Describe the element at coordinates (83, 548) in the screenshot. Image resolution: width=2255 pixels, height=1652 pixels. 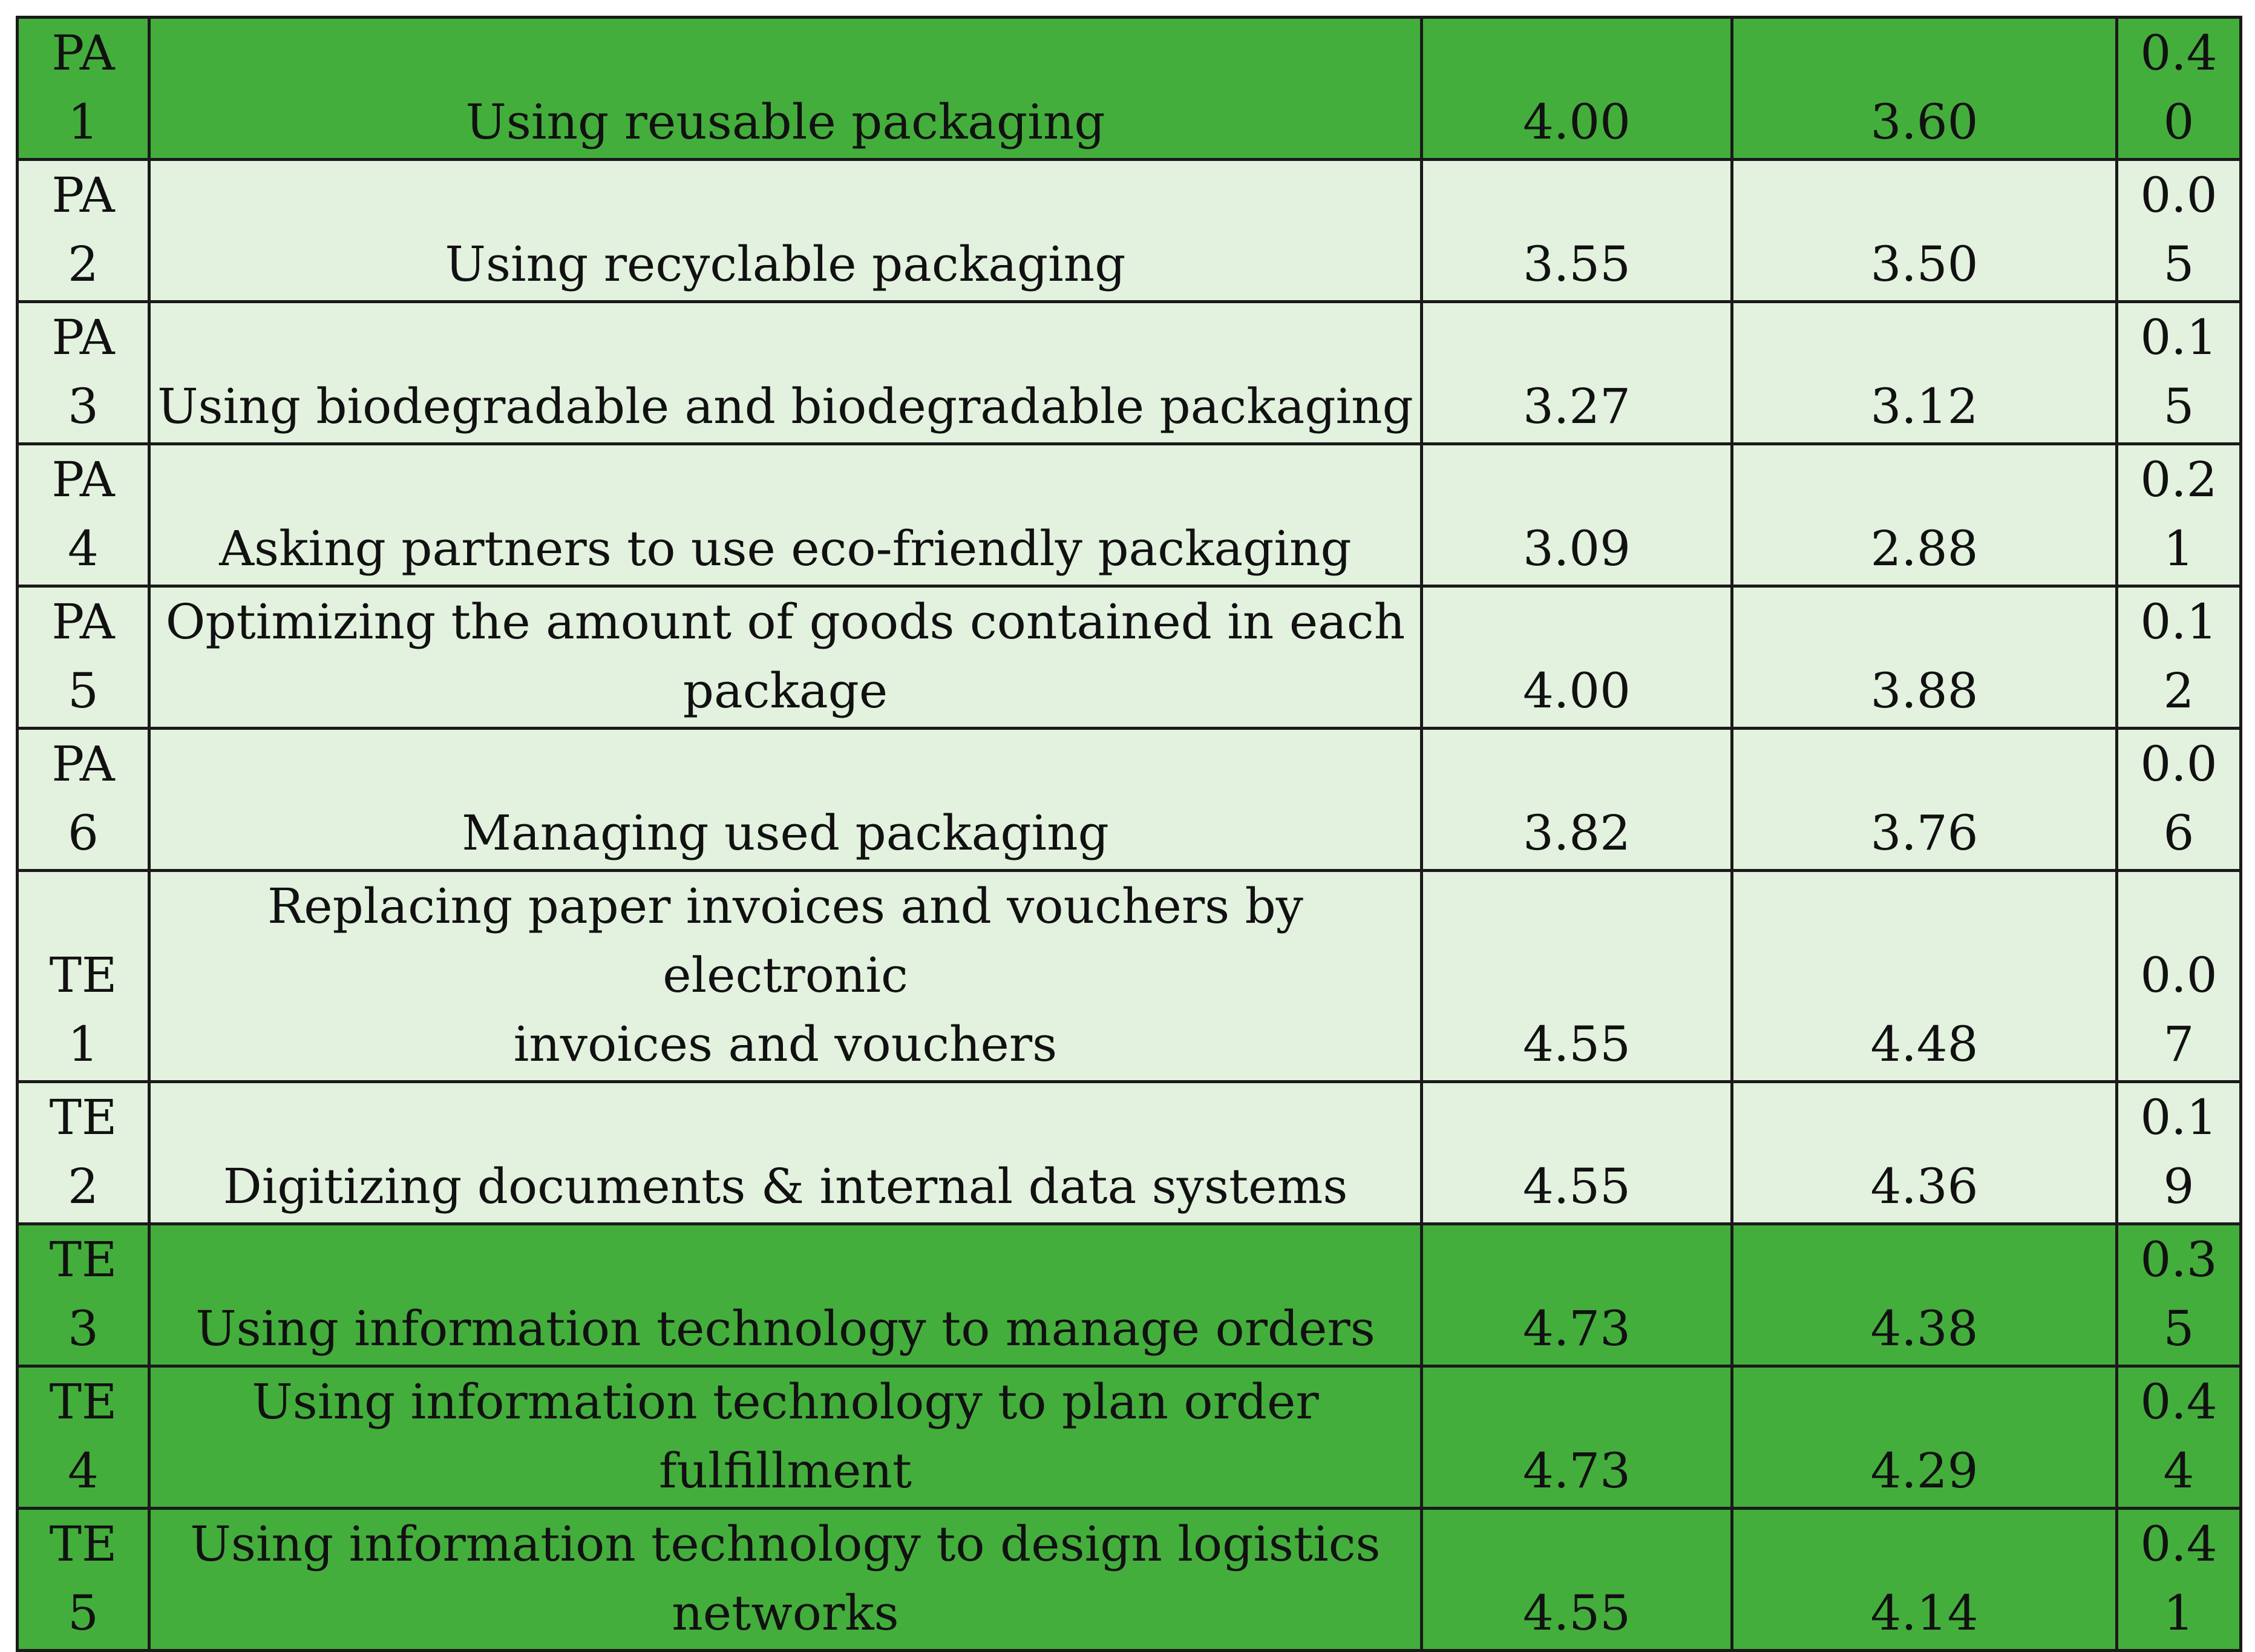
I see `item-code-cell-line: 4` at that location.